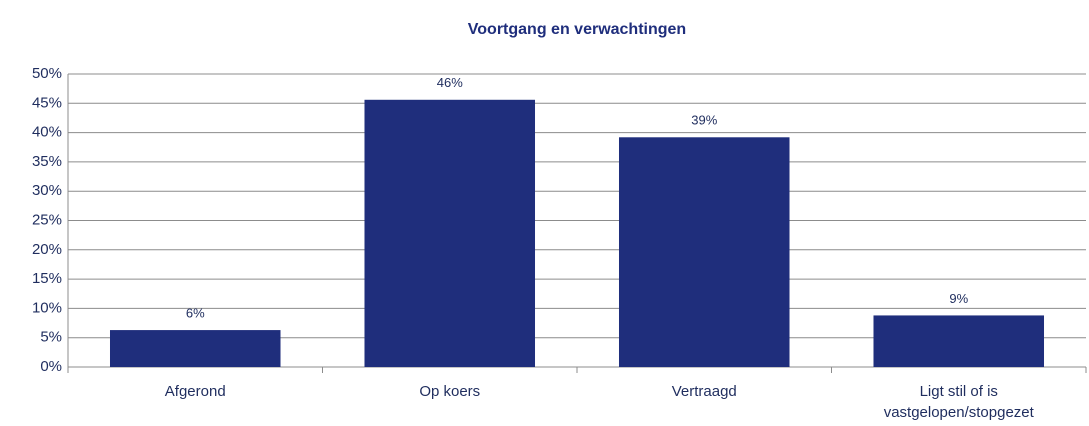 The width and height of the screenshot is (1089, 426). Describe the element at coordinates (704, 391) in the screenshot. I see `x-tick-label: Vertraagd` at that location.